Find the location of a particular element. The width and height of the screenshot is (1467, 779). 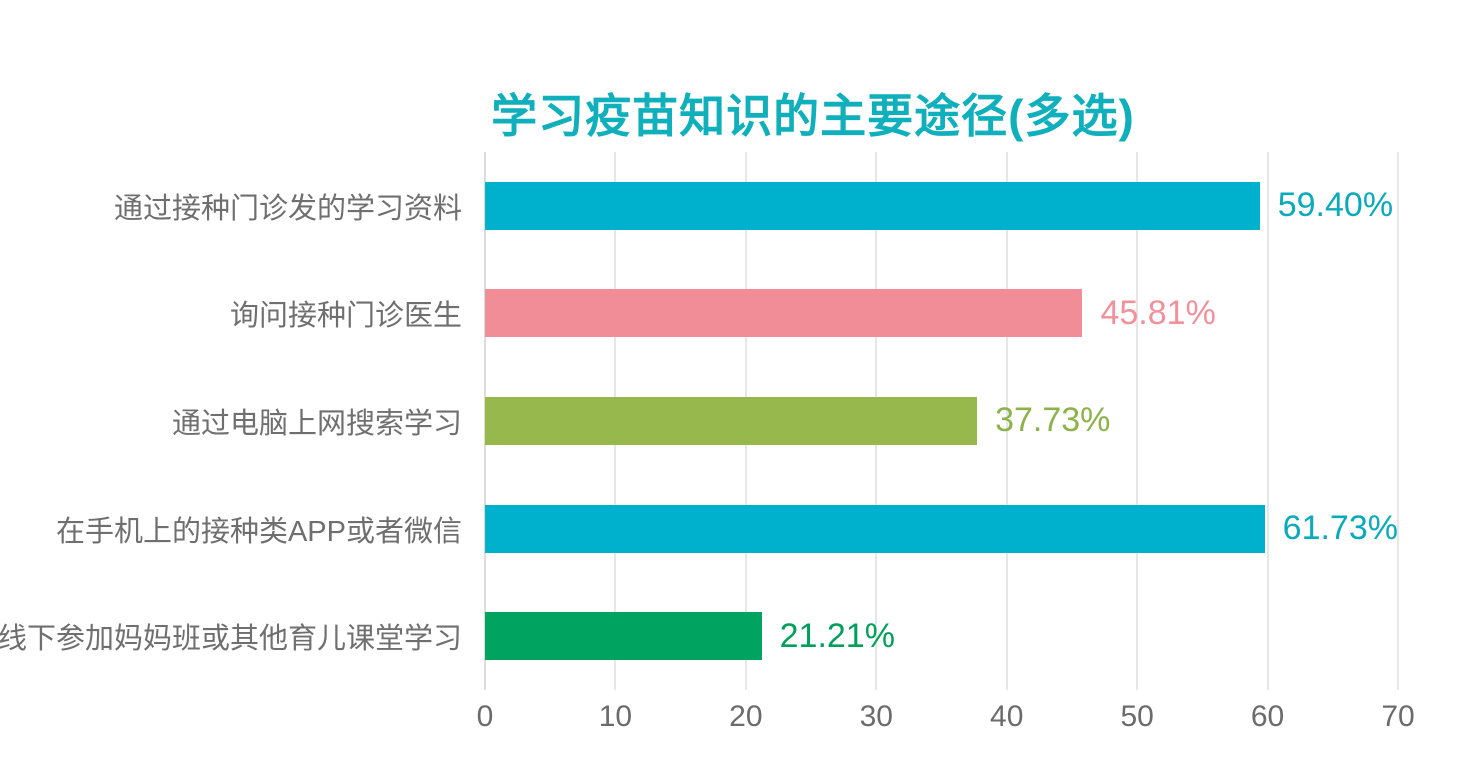

bar-row: 37.73% is located at coordinates (941, 421).